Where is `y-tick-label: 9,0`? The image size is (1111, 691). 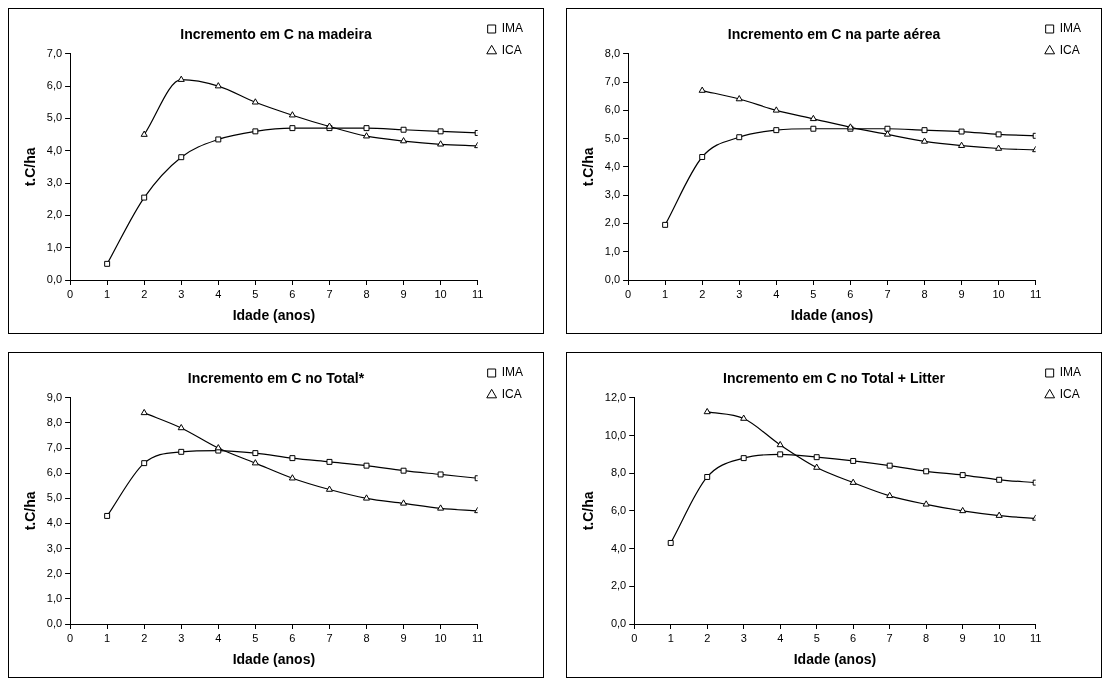
y-tick-label: 9,0 is located at coordinates (54, 396).